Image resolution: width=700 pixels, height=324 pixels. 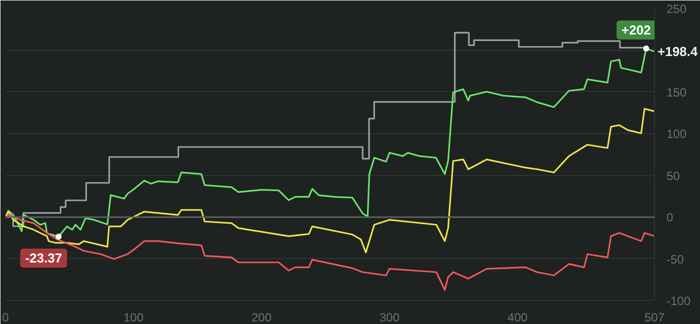 What do you see at coordinates (43, 258) in the screenshot?
I see `annotation: -23.37` at bounding box center [43, 258].